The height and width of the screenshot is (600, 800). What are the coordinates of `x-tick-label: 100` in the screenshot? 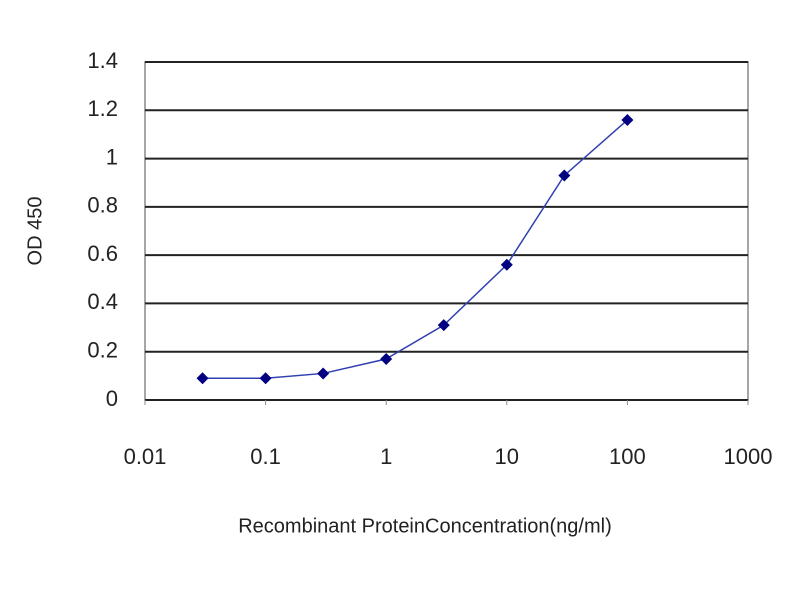 It's located at (627, 456).